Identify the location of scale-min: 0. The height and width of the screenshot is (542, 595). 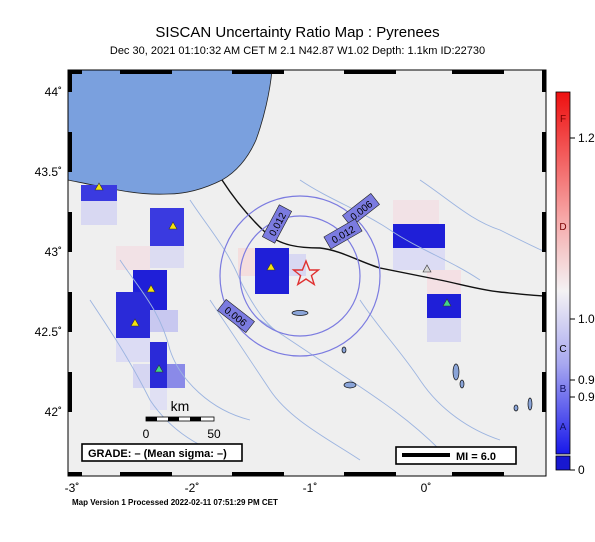
(146, 434).